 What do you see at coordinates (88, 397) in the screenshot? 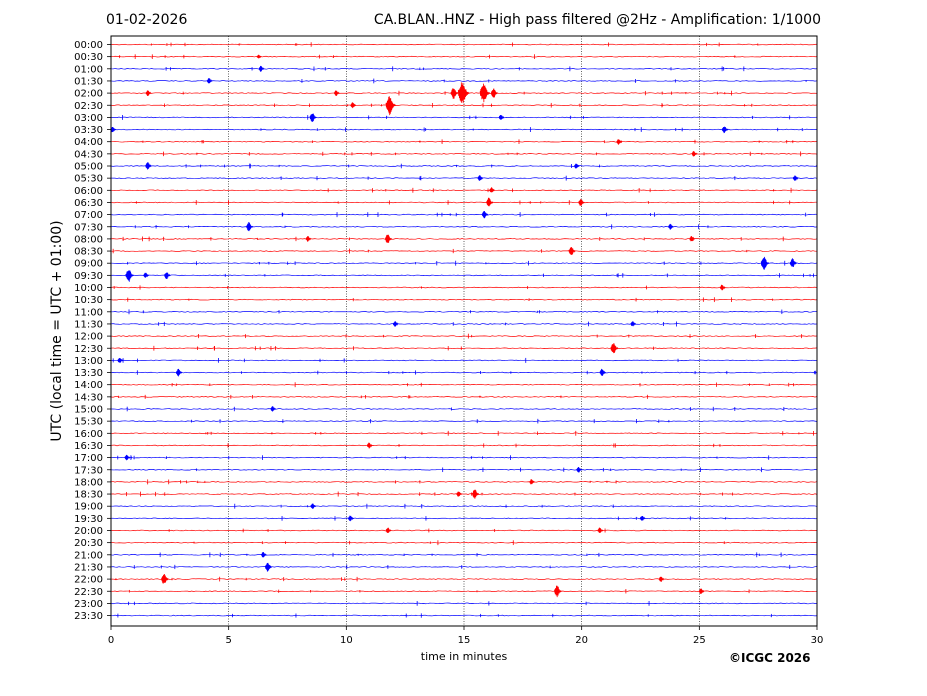
I see `y-tick-label: 14:30` at bounding box center [88, 397].